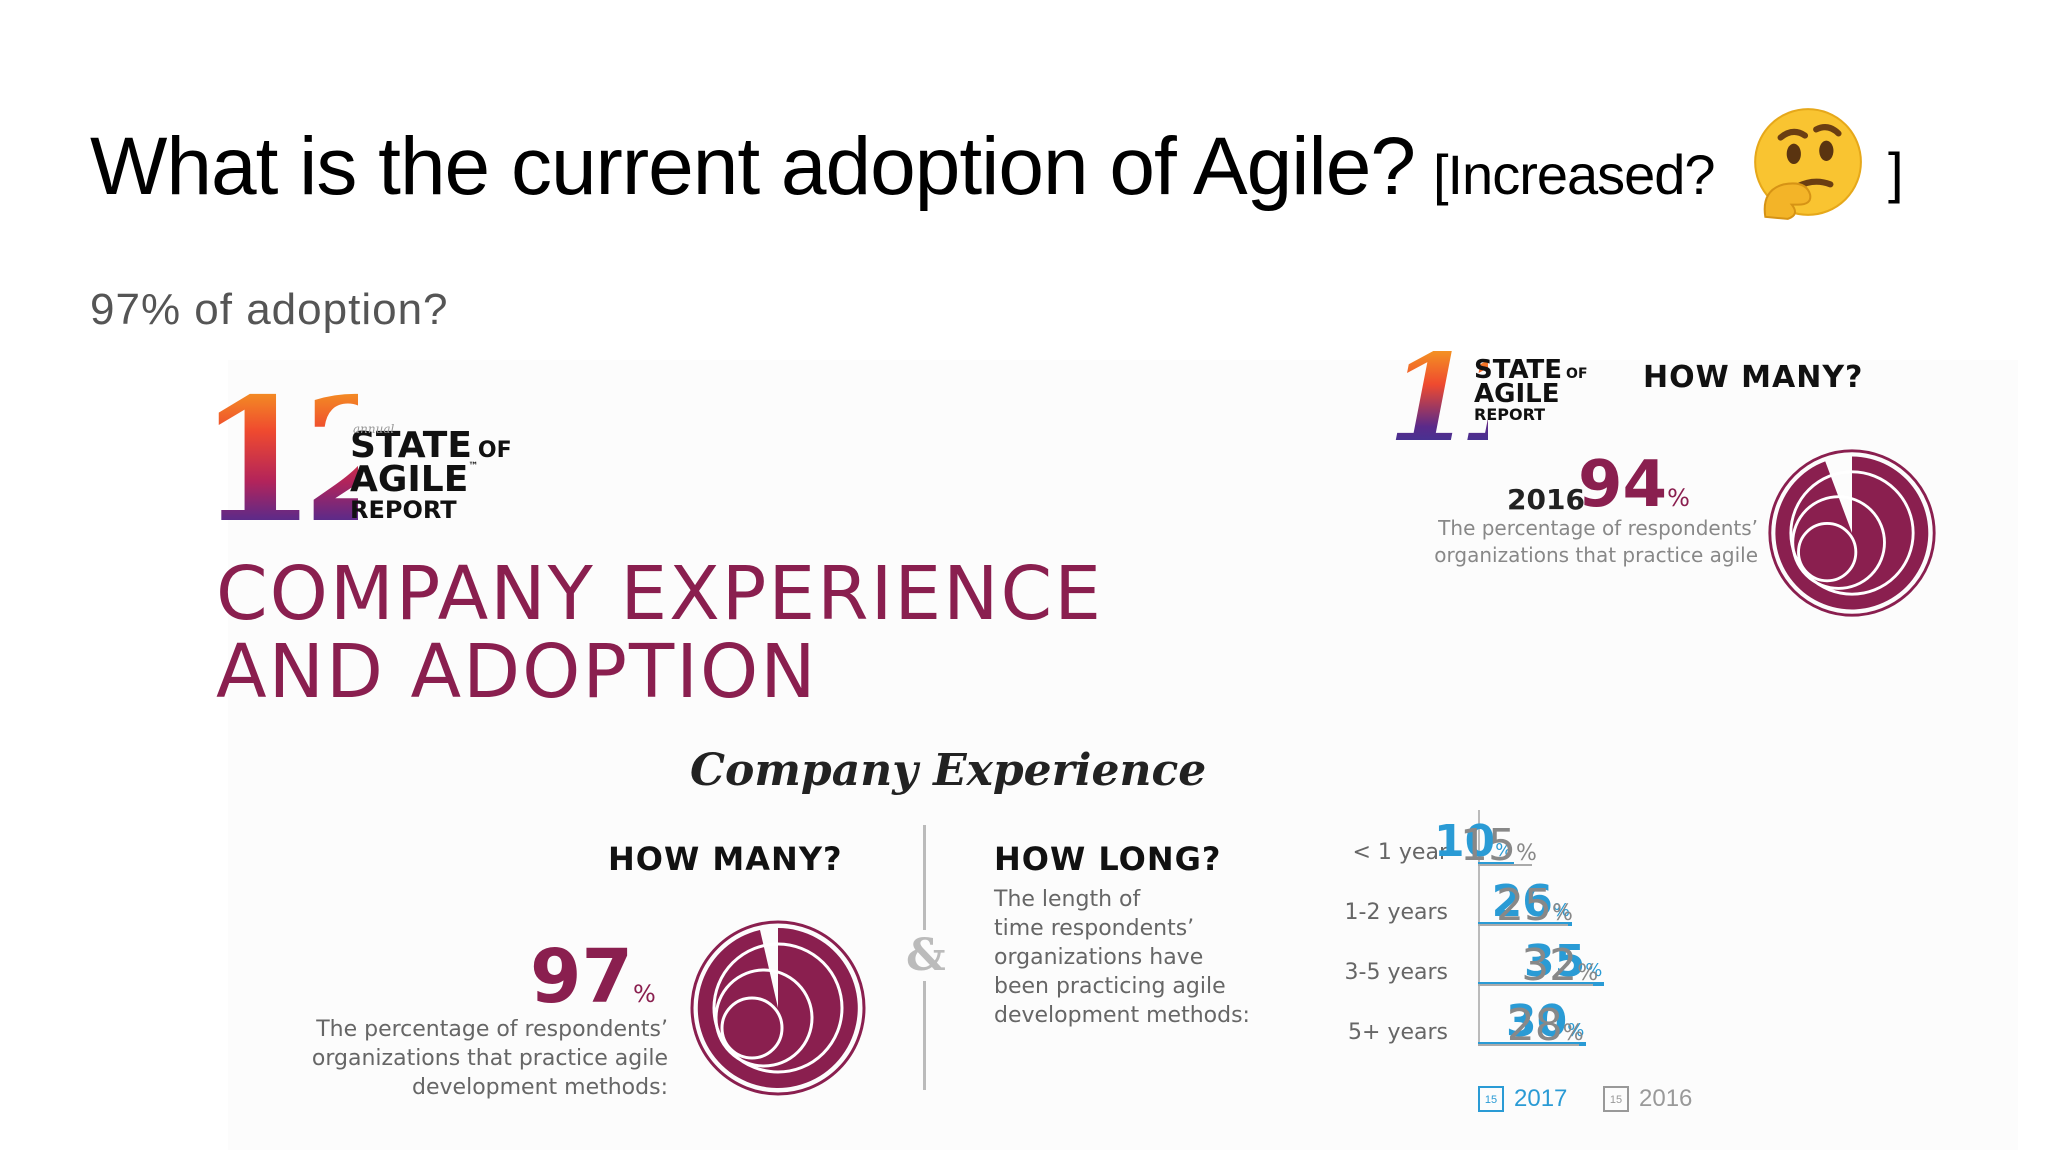 This screenshot has height=1152, width=2048. I want to click on svg-text: 11, so click(1438, 395).